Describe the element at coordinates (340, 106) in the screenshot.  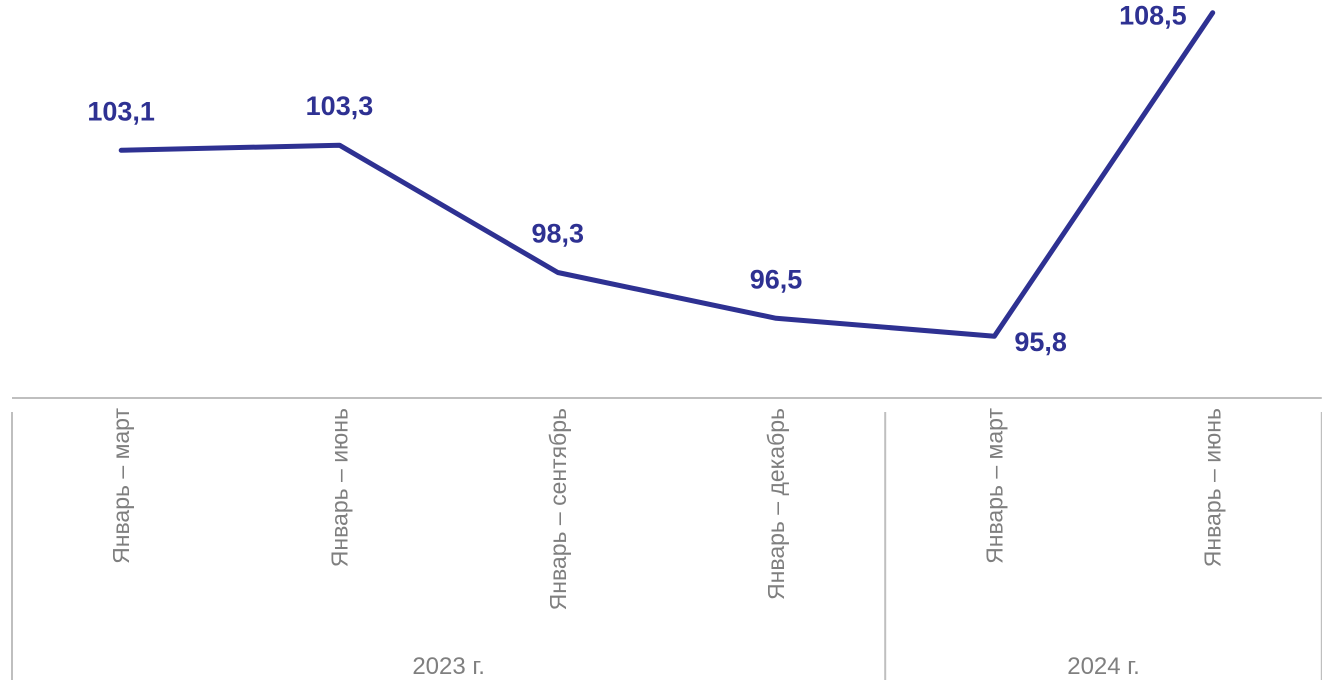
I see `data-label-1: 103,3` at that location.